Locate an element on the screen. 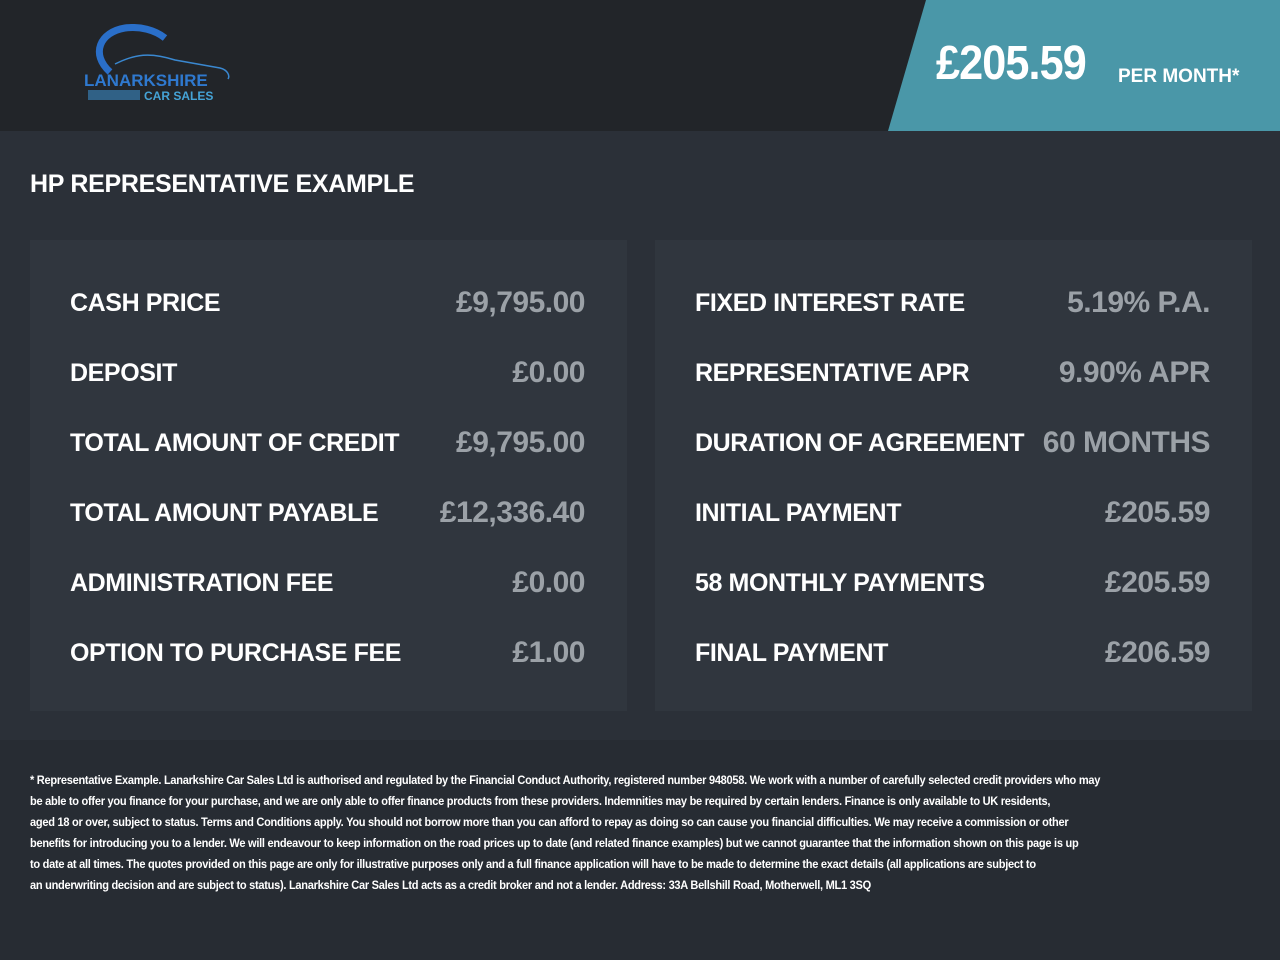 Image resolution: width=1280 pixels, height=960 pixels. finance-row: REPRESENTATIVE APR 9.90% APR is located at coordinates (953, 373).